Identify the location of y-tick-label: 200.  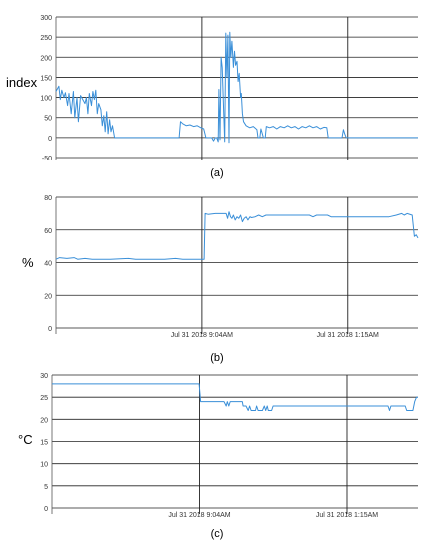
(46, 58).